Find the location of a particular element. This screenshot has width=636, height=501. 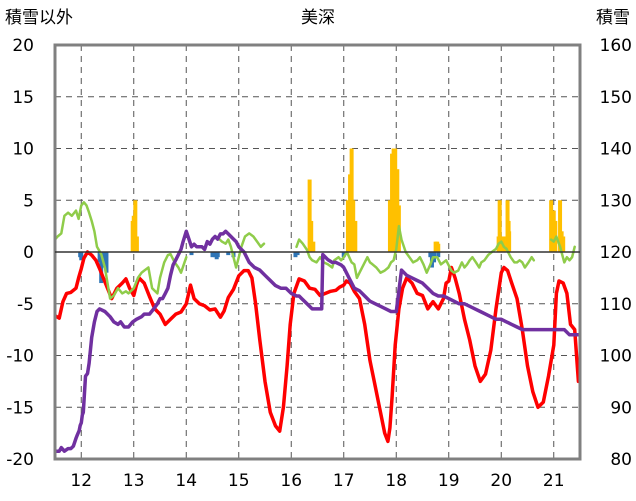

y-left-tick-label: 0 is located at coordinates (28, 253).